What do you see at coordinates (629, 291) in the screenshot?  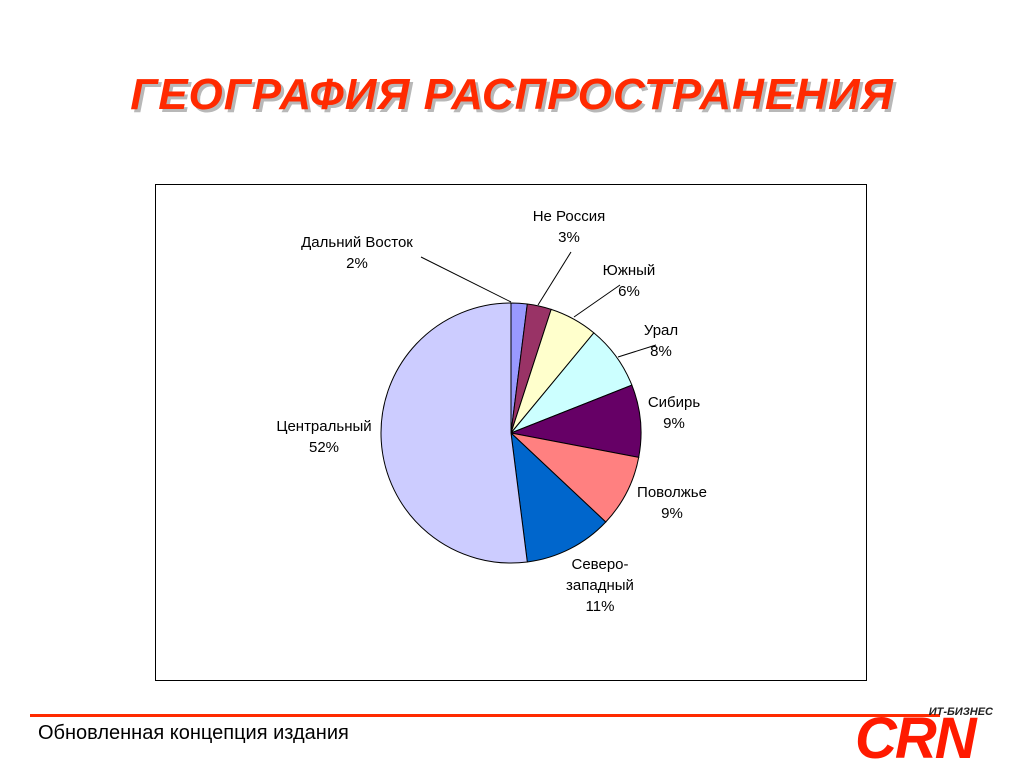 I see `slice-percent-южный: 6%` at bounding box center [629, 291].